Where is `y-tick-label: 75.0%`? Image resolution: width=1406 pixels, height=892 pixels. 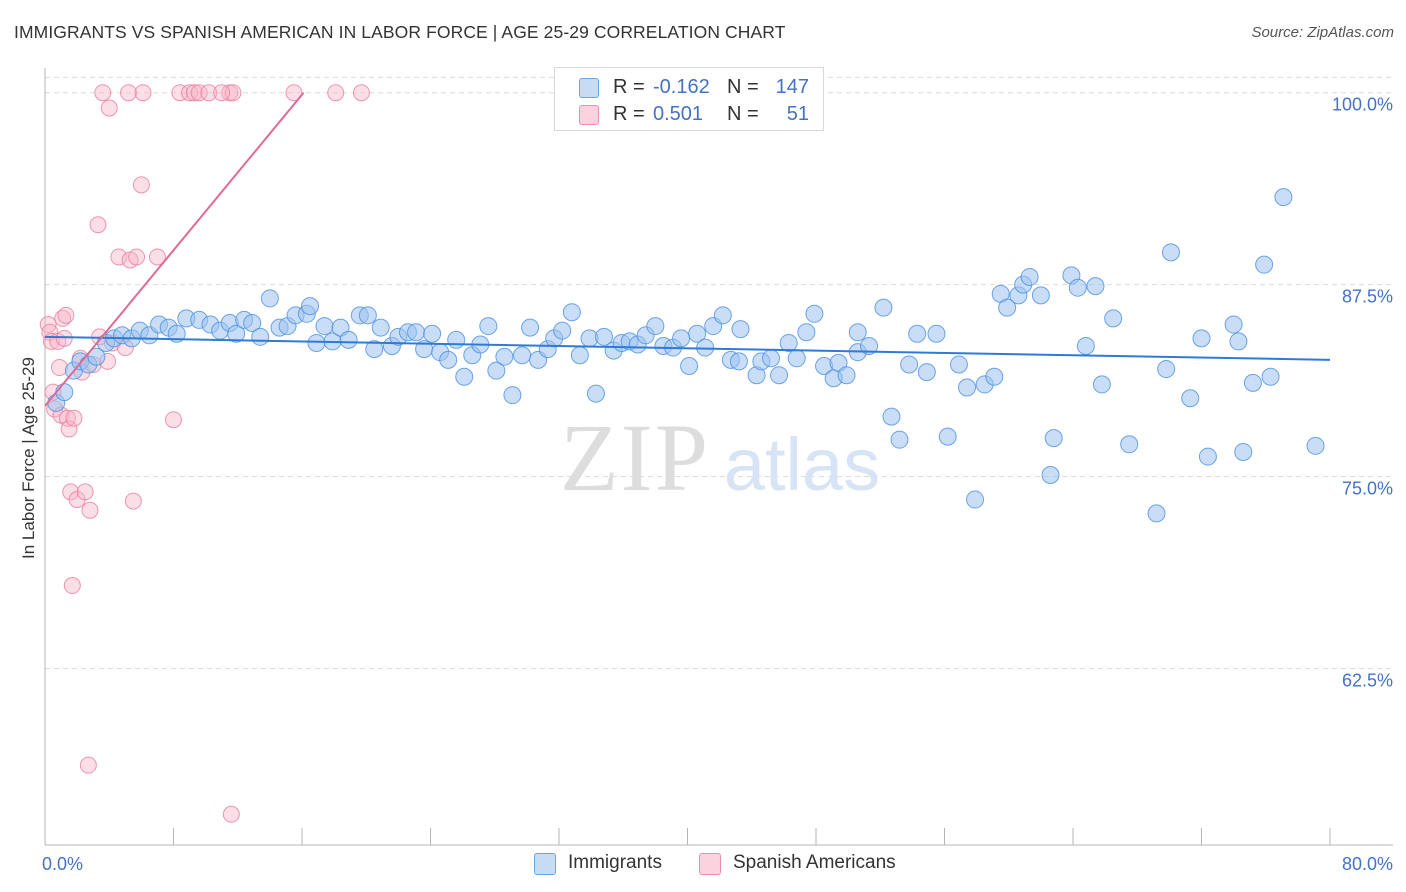 y-tick-label: 75.0% is located at coordinates (1367, 489).